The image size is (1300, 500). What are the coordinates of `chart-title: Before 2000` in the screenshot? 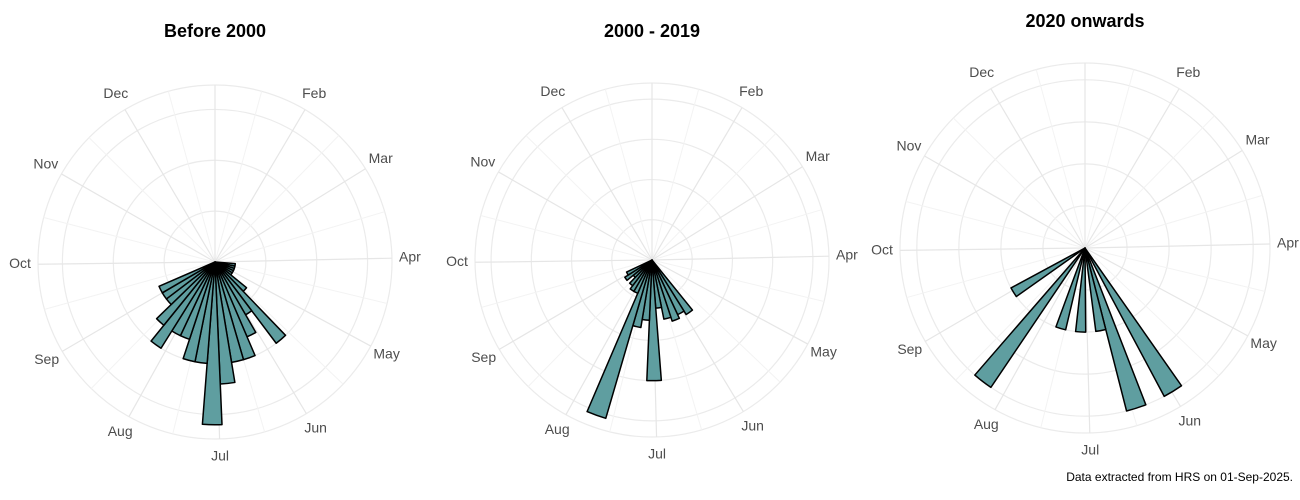 It's located at (215, 31).